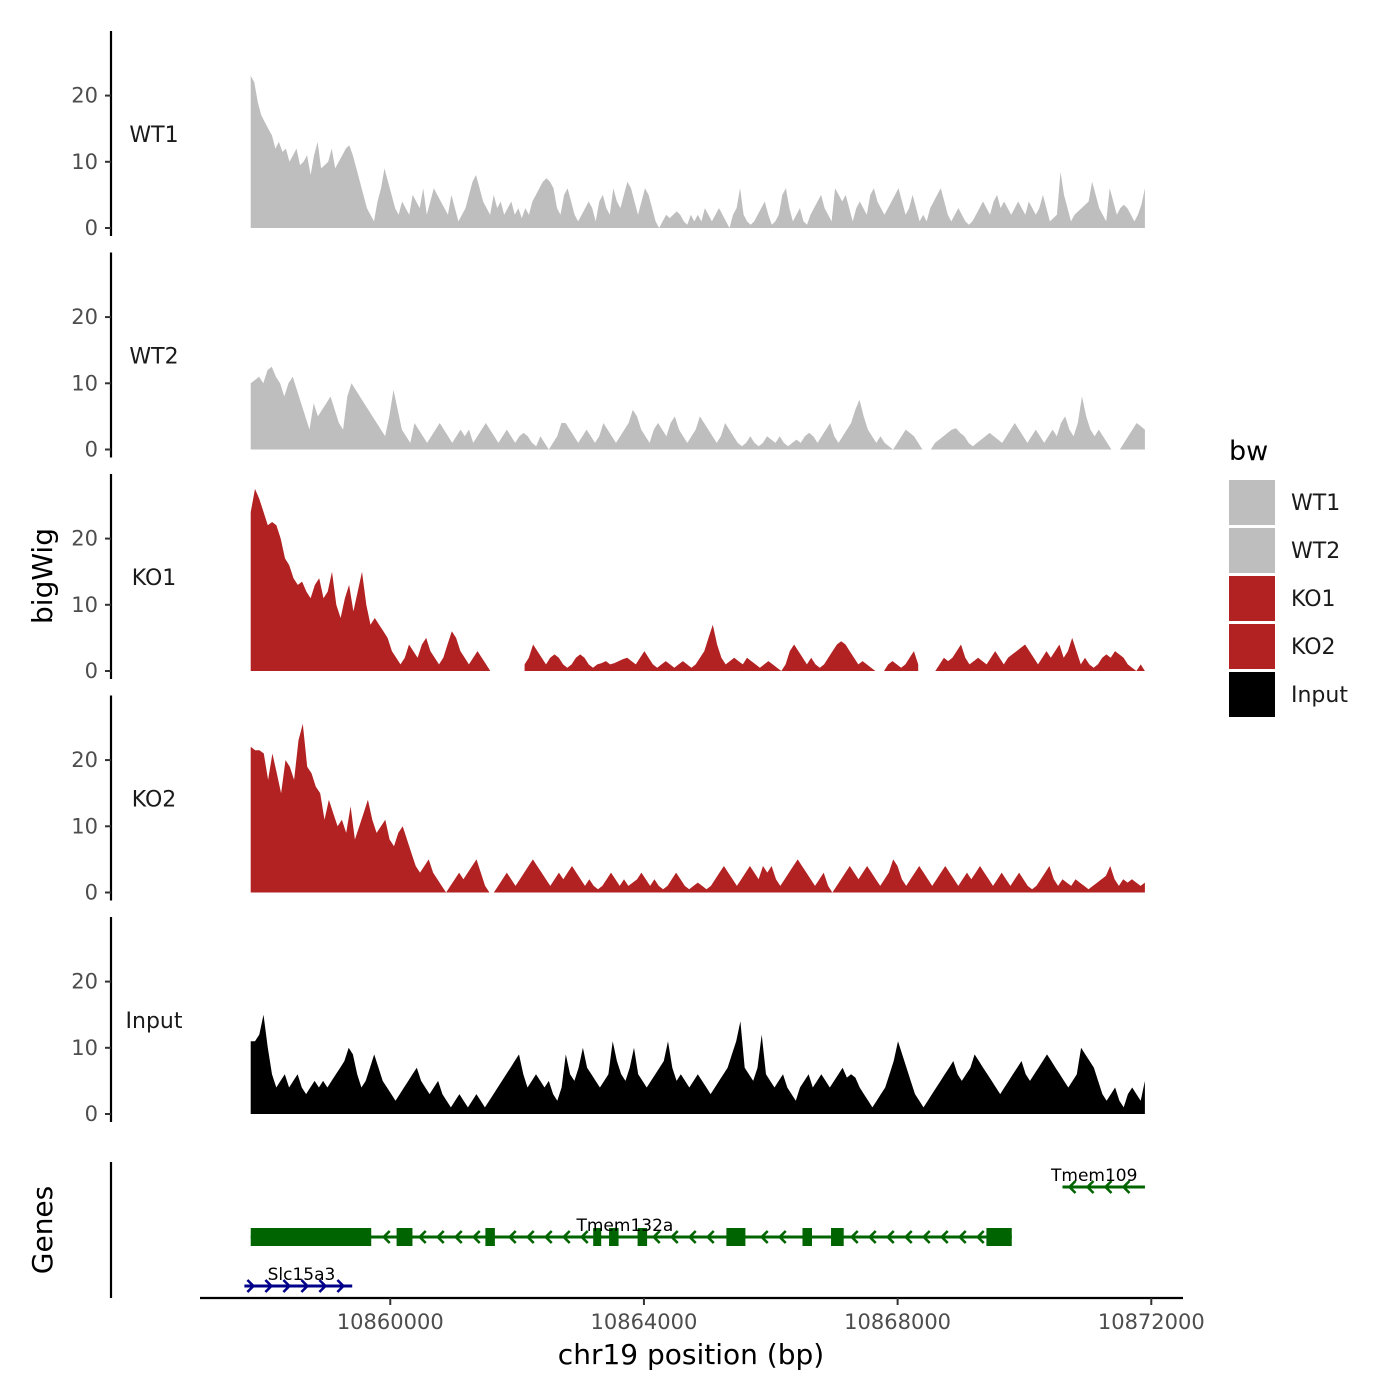  I want to click on legend-label: KO1, so click(1313, 599).